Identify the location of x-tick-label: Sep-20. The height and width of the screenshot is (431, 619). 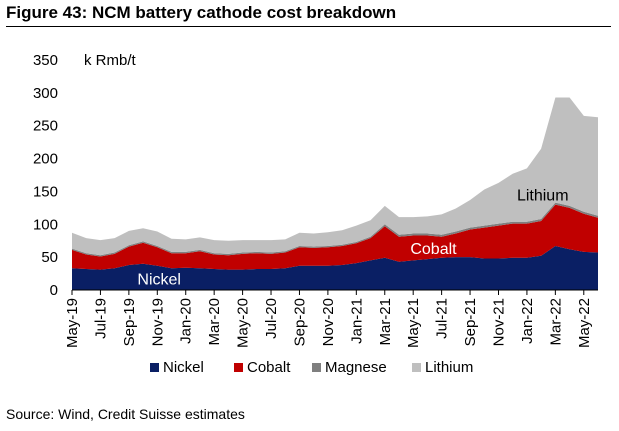
(299, 322).